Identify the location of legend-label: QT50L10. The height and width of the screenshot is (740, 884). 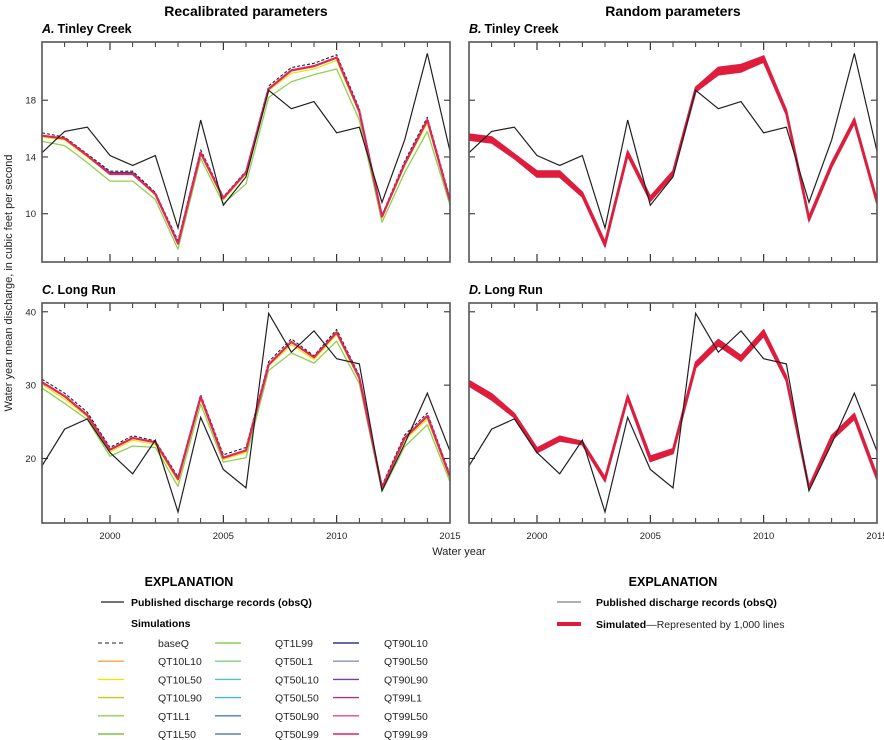
(297, 680).